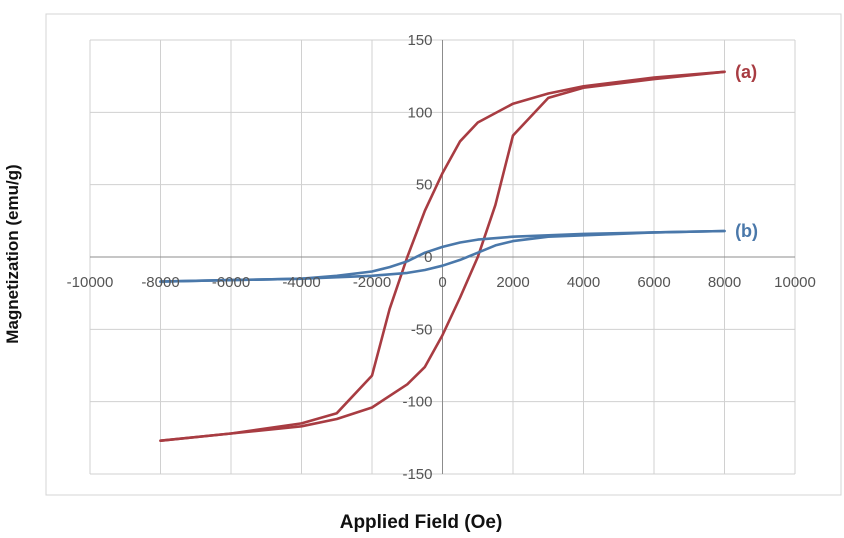 The width and height of the screenshot is (844, 538). I want to click on y-tick-label: 50, so click(424, 185).